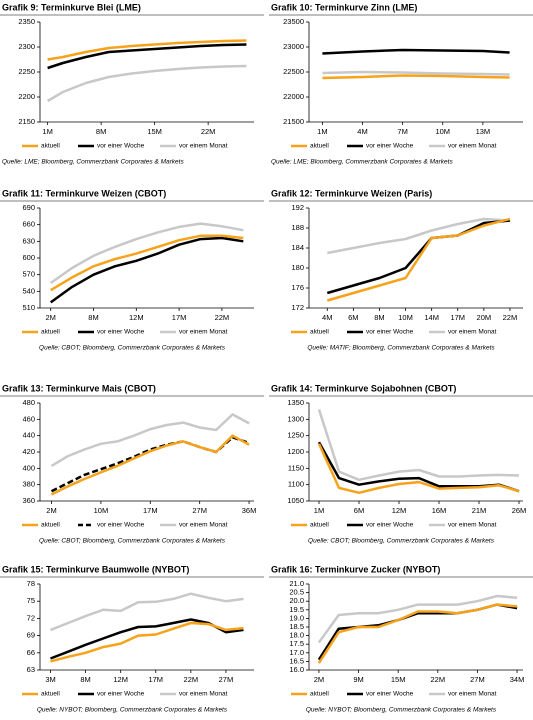 The width and height of the screenshot is (533, 720). What do you see at coordinates (84, 193) in the screenshot?
I see `chart-title: Grafik 11: Terminkurve Weizen (CBOT)` at bounding box center [84, 193].